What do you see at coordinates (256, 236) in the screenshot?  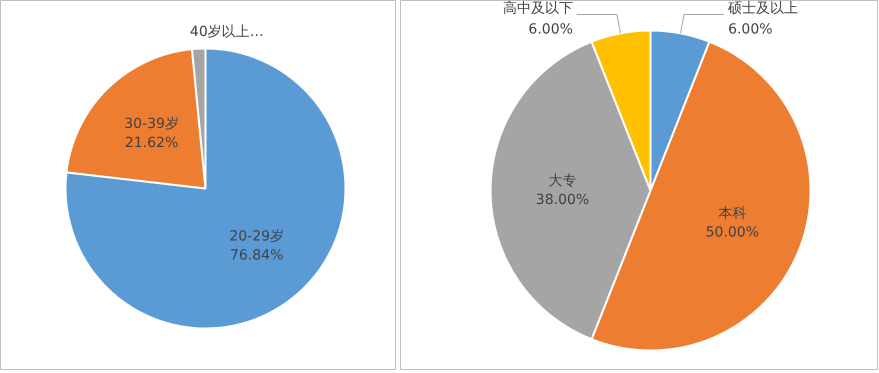 I see `slice-label: 20-29岁` at bounding box center [256, 236].